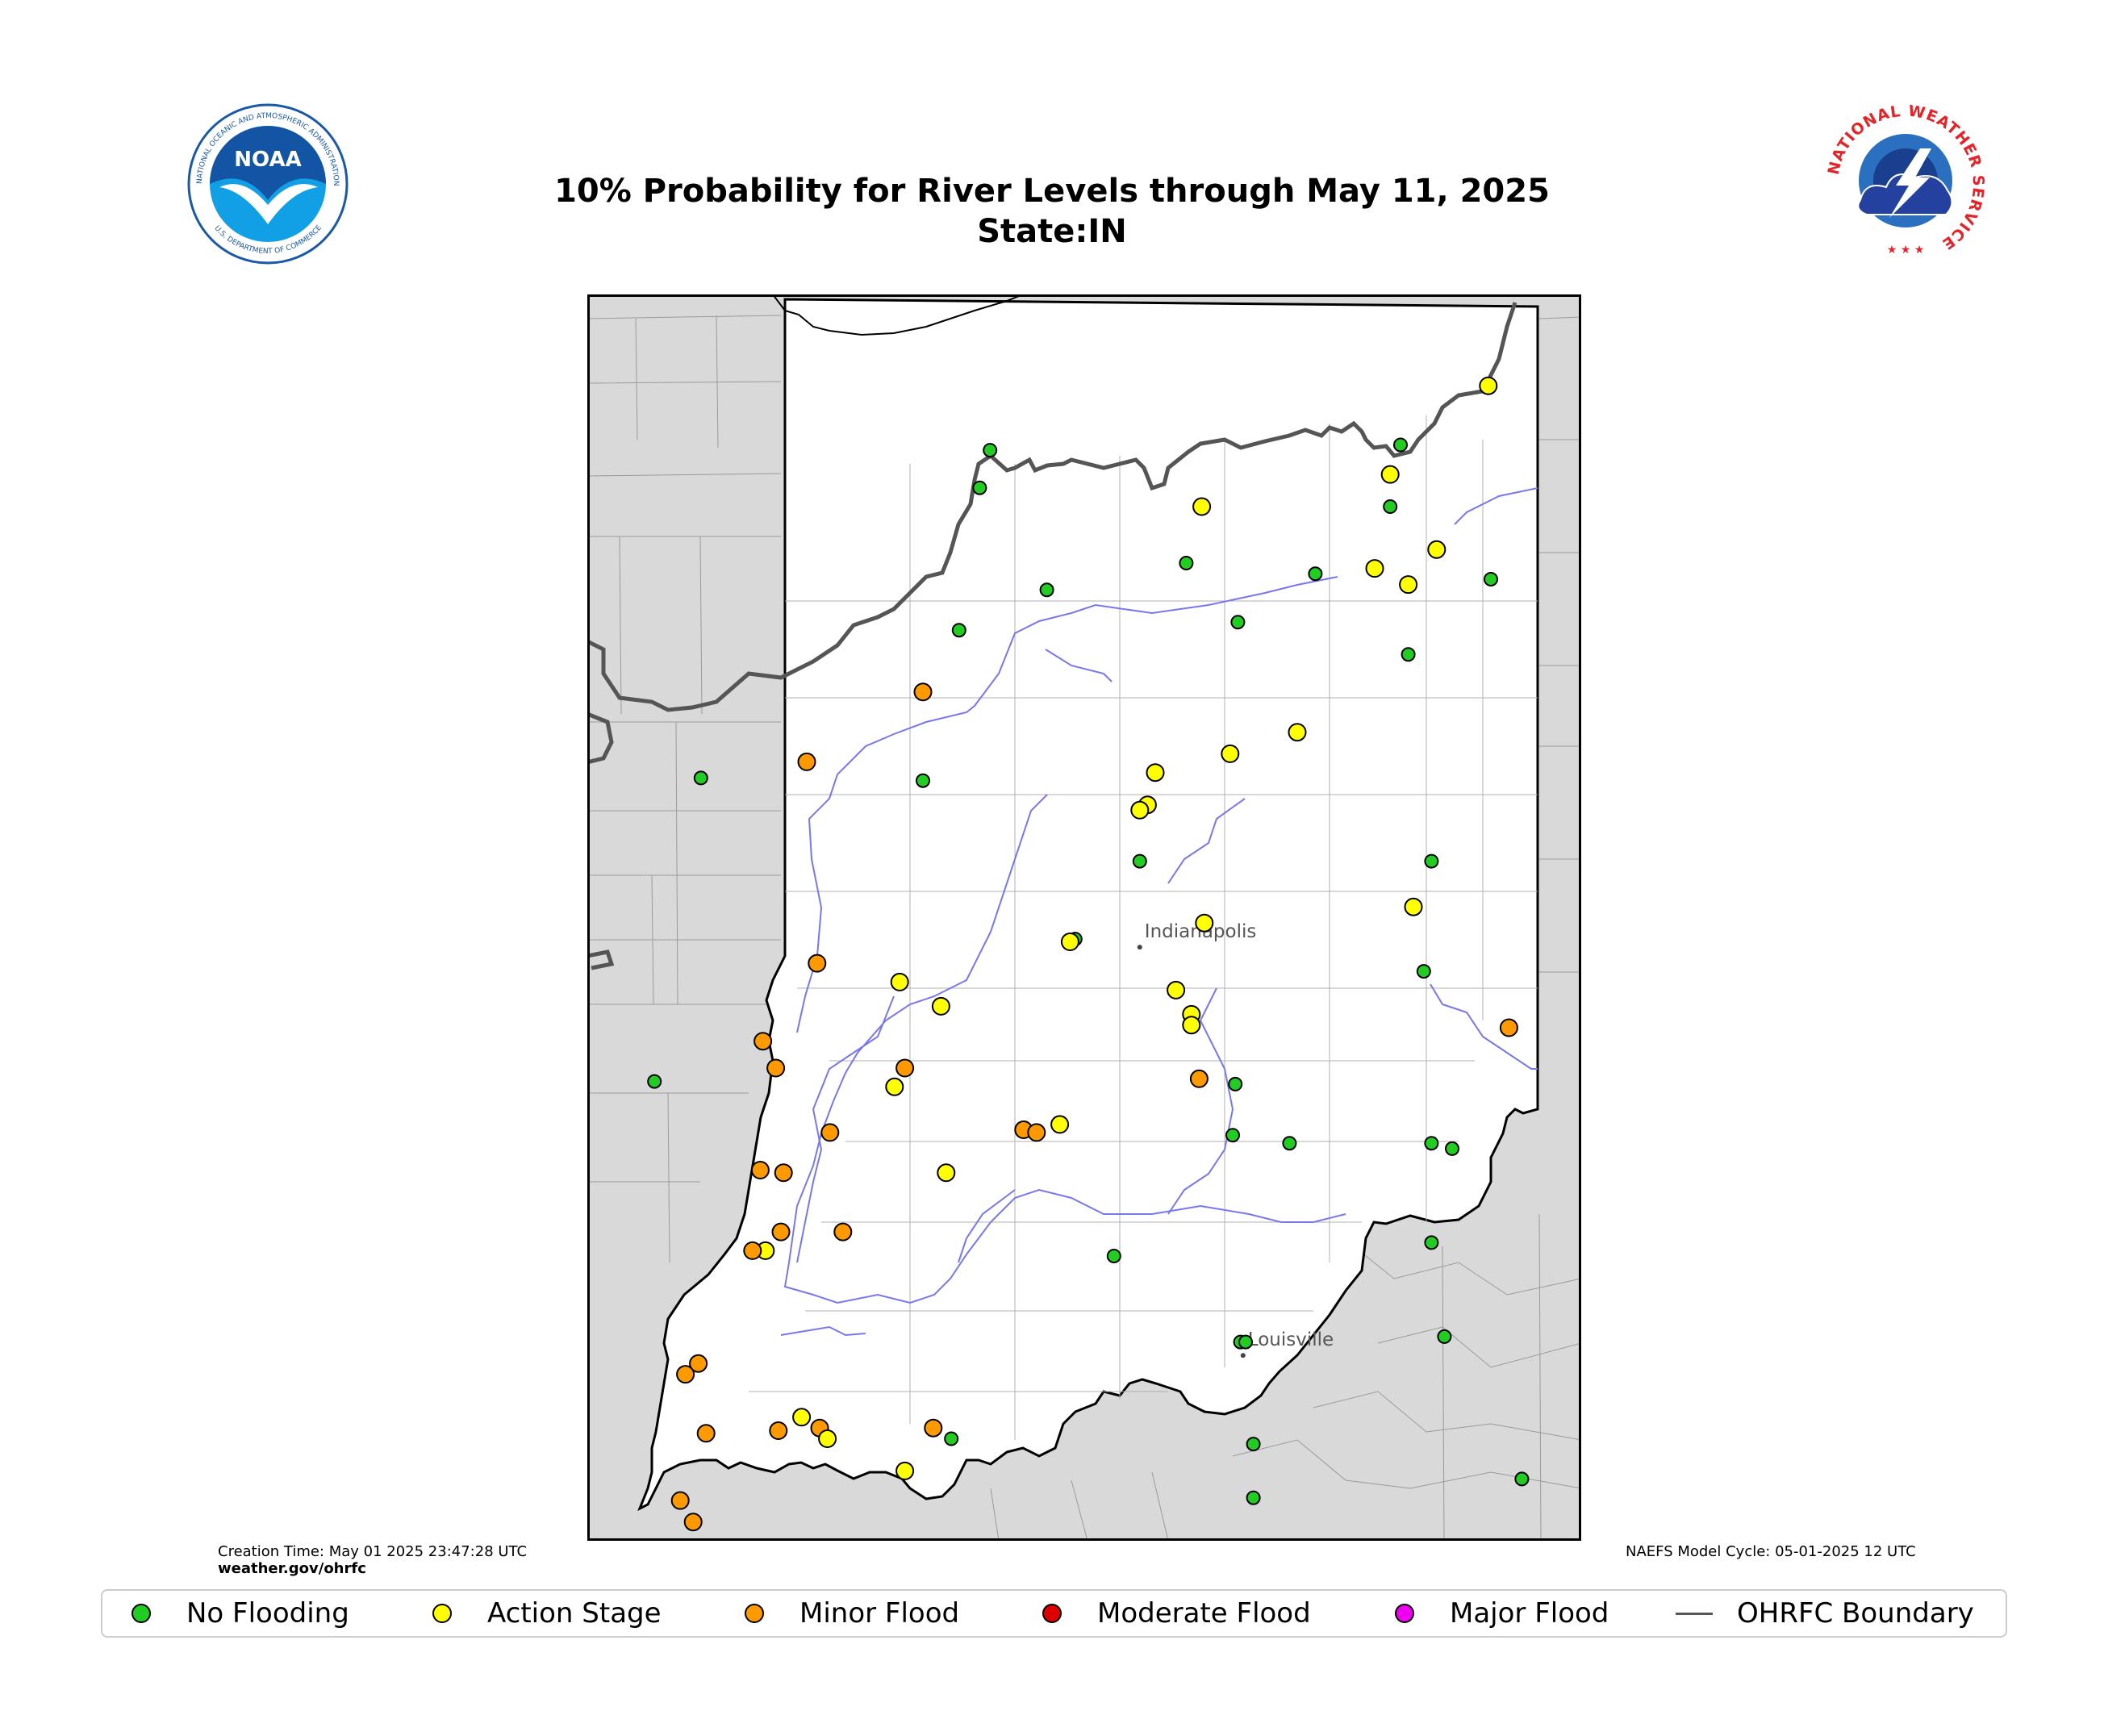 This screenshot has width=2104, height=1736. Describe the element at coordinates (1906, 183) in the screenshot. I see `nws-logo: NATIONAL WEATHER SERVICE ★ ★ ★` at that location.